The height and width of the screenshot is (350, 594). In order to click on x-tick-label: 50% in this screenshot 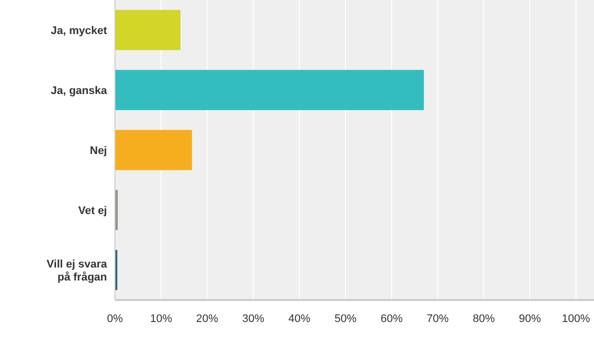, I will do `click(345, 319)`.